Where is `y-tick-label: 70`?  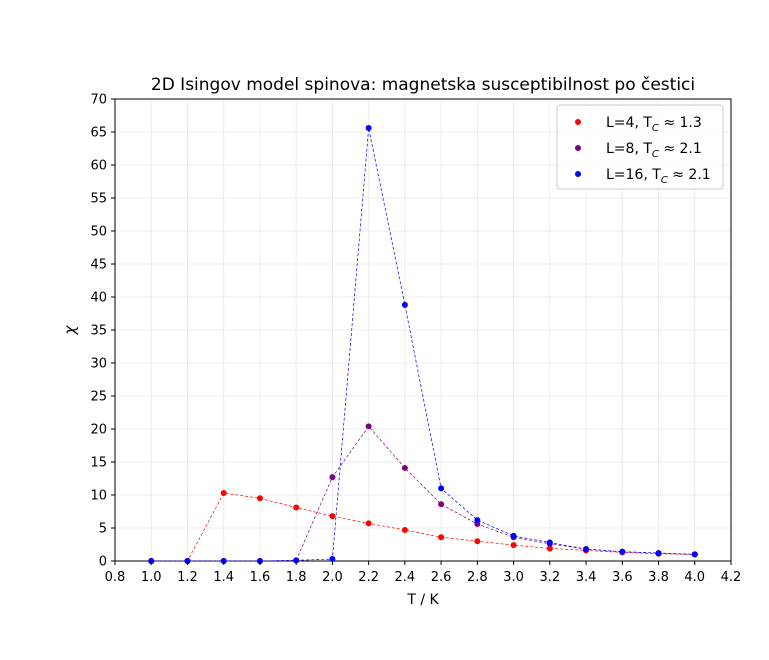 y-tick-label: 70 is located at coordinates (98, 100).